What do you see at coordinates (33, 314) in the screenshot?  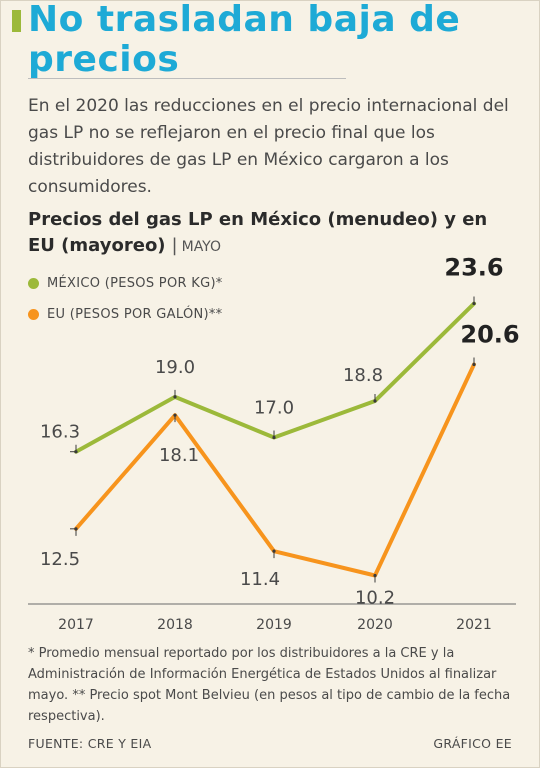 I see `legend-dot-eu` at bounding box center [33, 314].